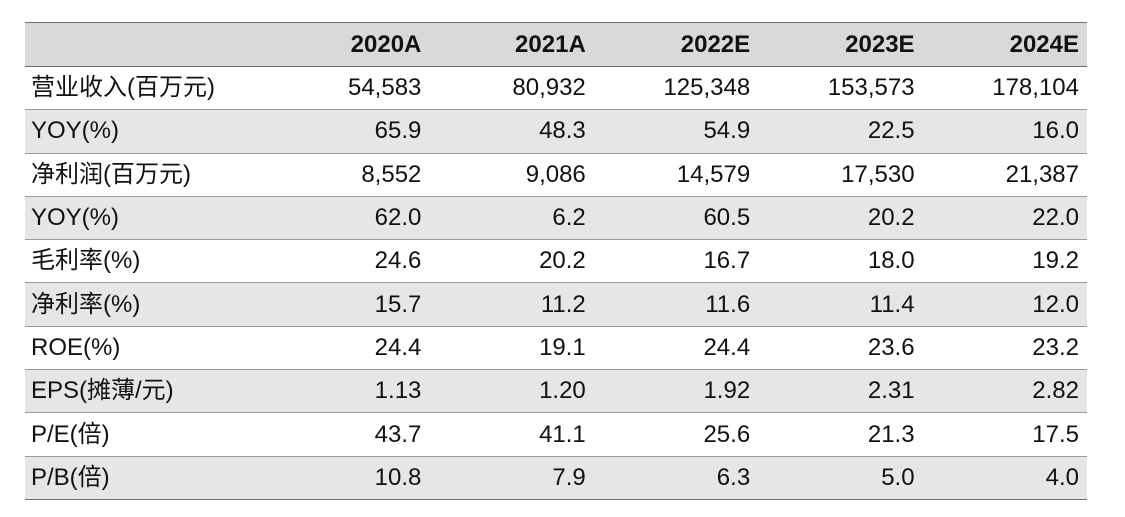  What do you see at coordinates (676, 304) in the screenshot?
I see `table-cell: 11.6` at bounding box center [676, 304].